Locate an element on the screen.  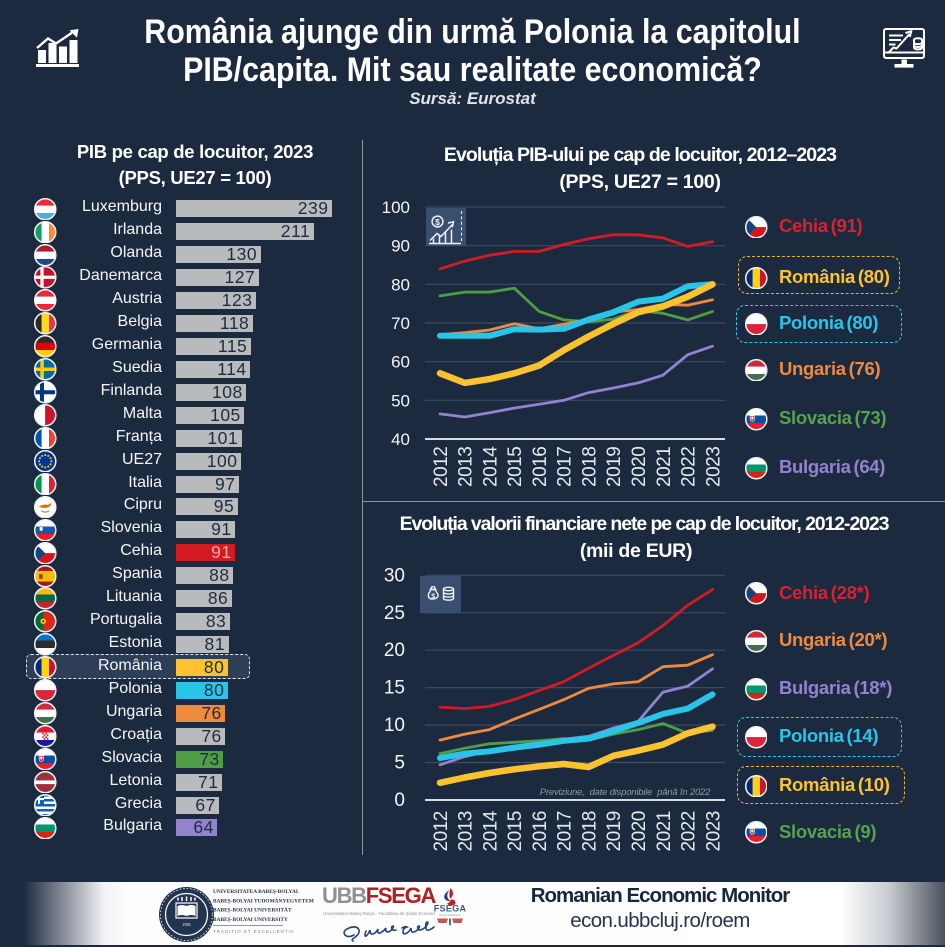
svg-text: 5 is located at coordinates (399, 763).